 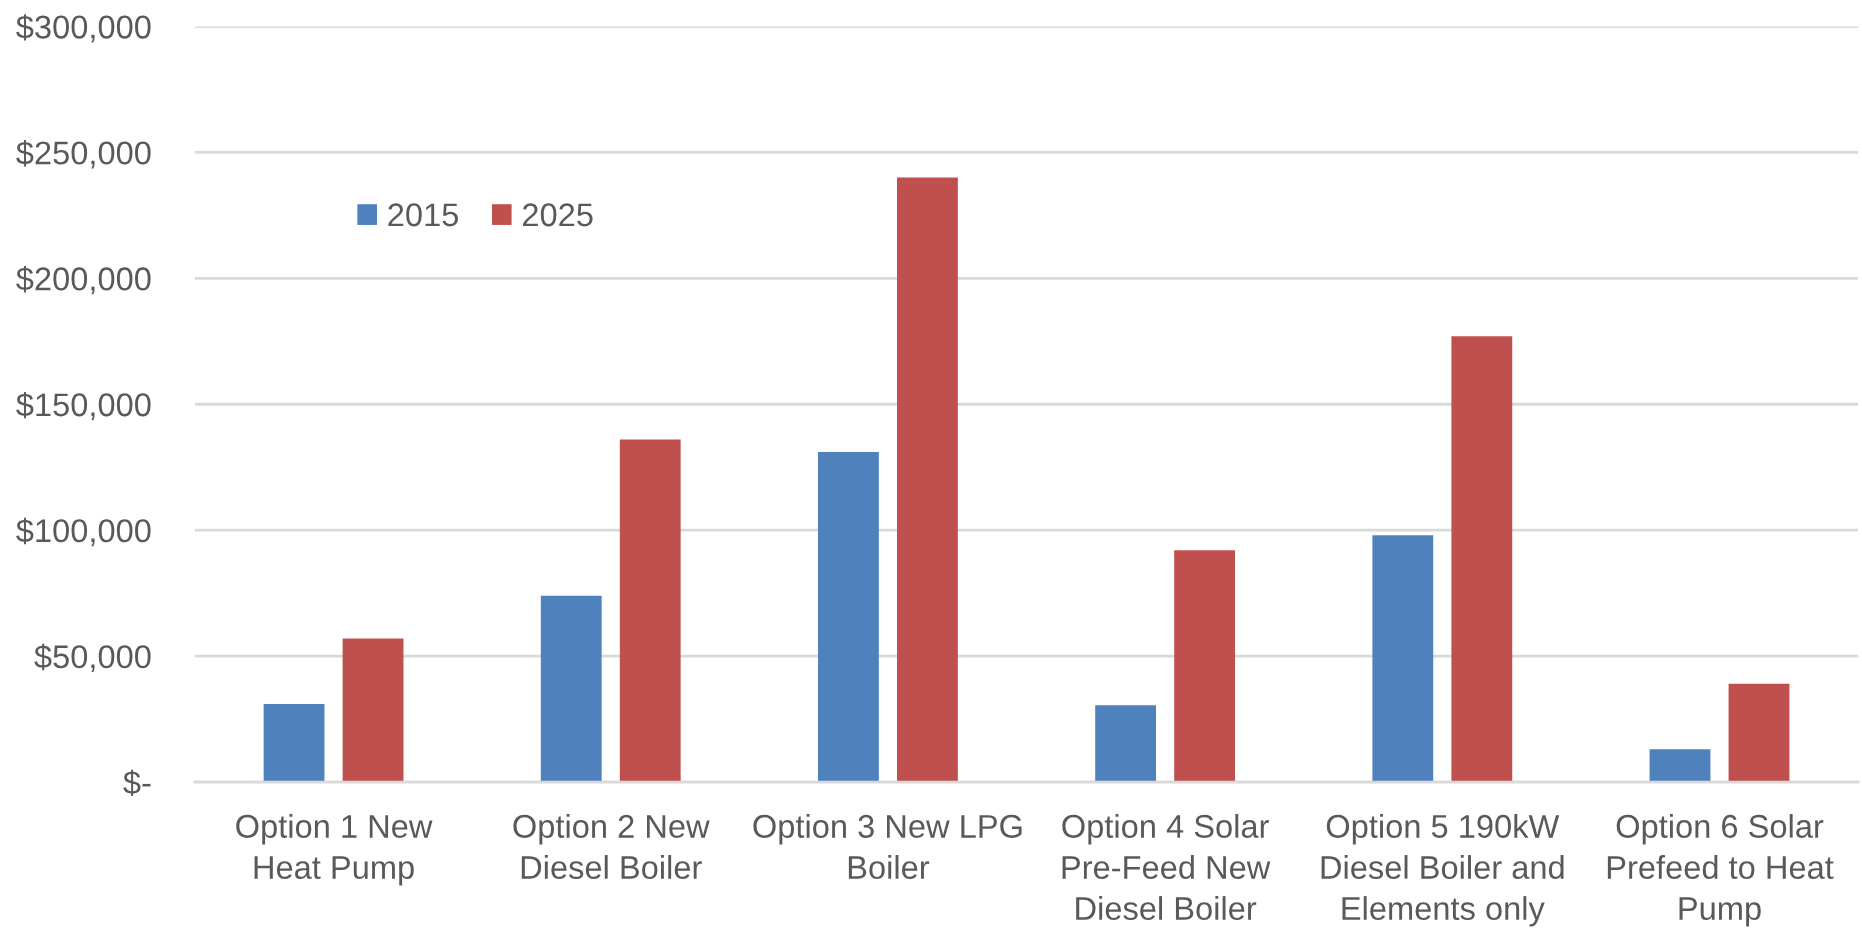 What do you see at coordinates (83, 28) in the screenshot?
I see `y-tick-label: $300,000` at bounding box center [83, 28].